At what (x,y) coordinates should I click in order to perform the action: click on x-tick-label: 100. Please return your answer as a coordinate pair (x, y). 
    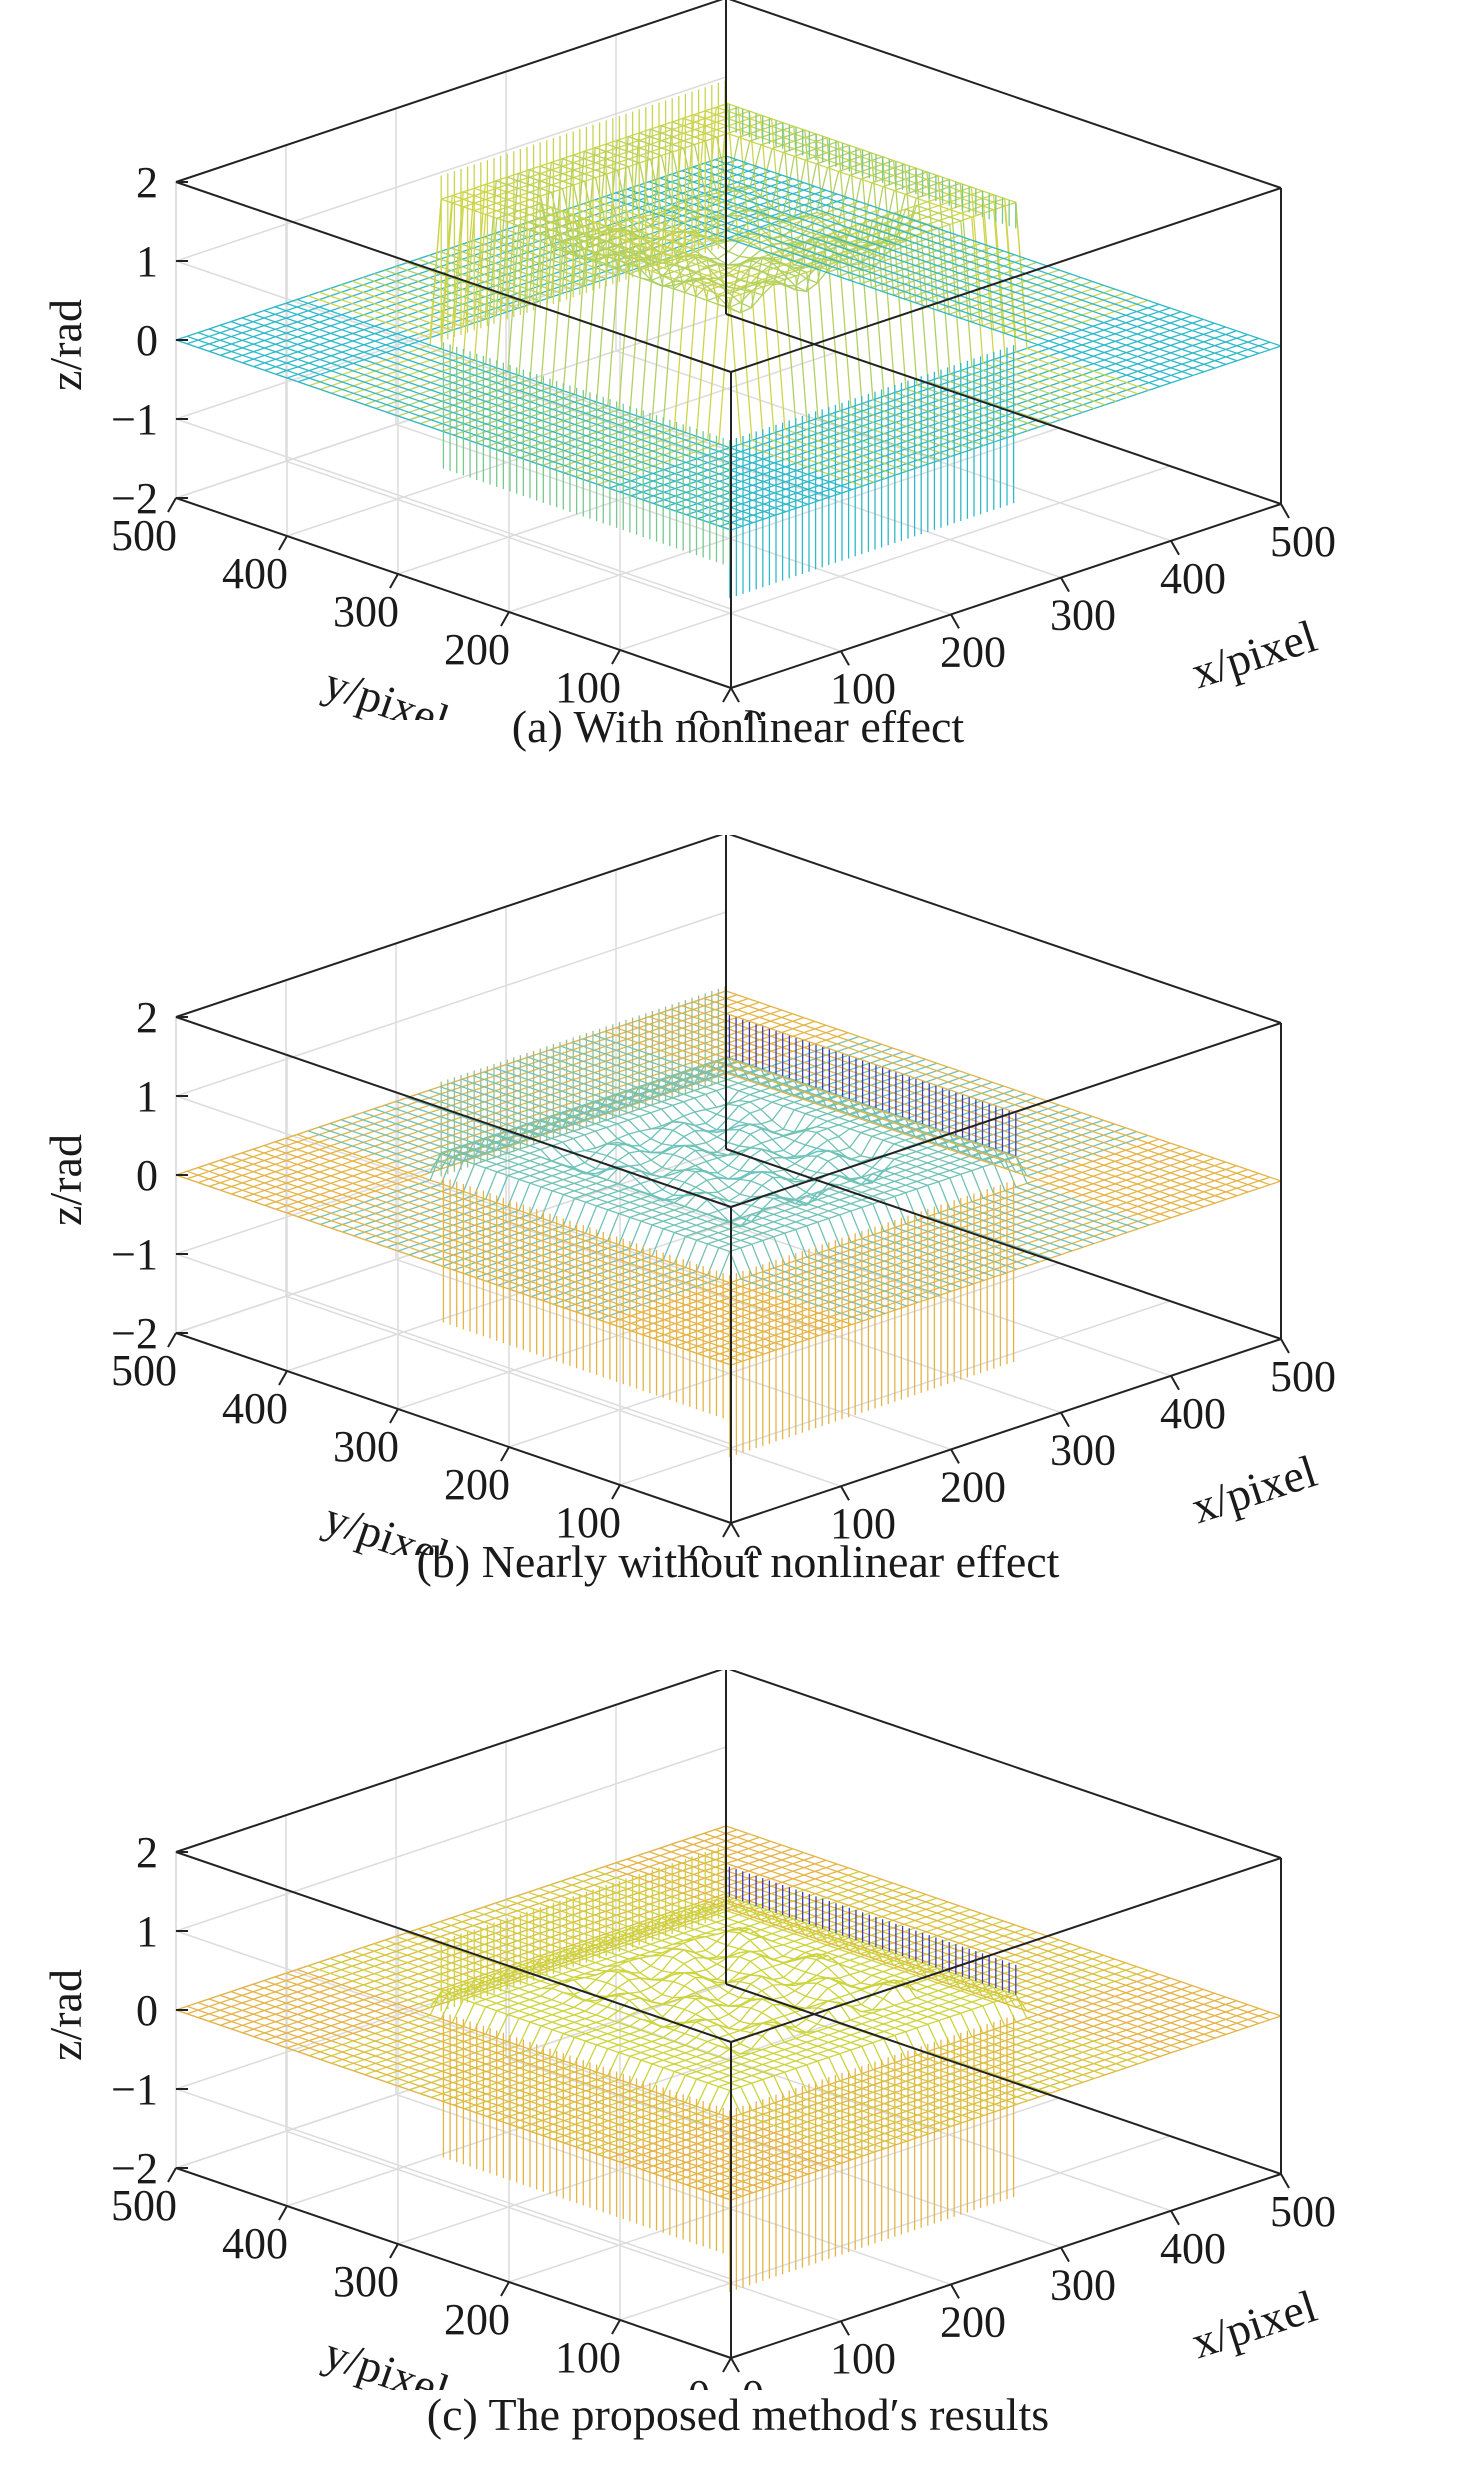
    Looking at the image, I should click on (863, 1523).